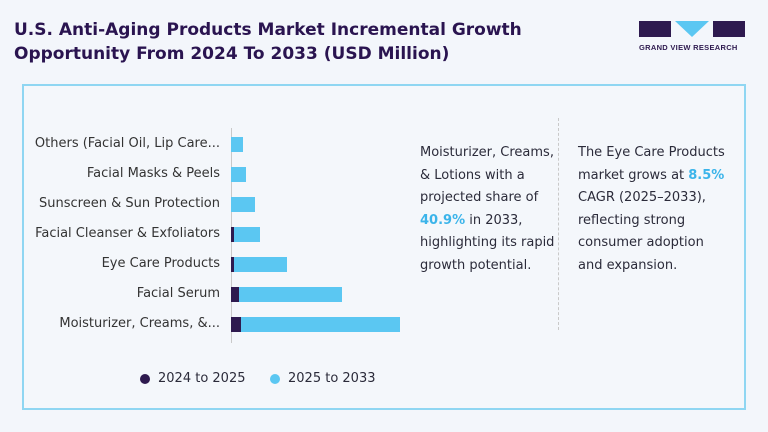  I want to click on legend-item-2024-2025: 2024 to 2025, so click(192, 378).